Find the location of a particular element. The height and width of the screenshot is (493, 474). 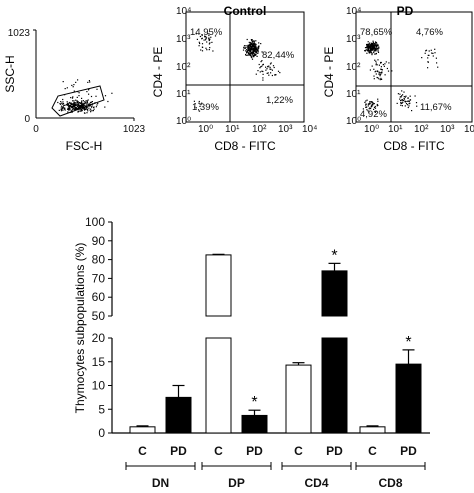

y-tick-label: 5 is located at coordinates (101, 409).